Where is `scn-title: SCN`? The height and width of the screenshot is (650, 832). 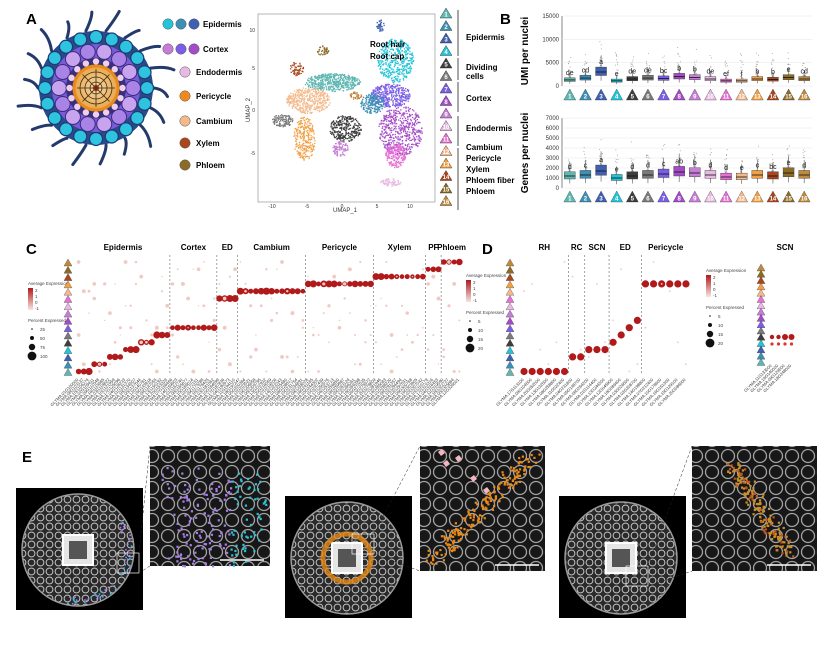
scn-title: SCN is located at coordinates (785, 247).